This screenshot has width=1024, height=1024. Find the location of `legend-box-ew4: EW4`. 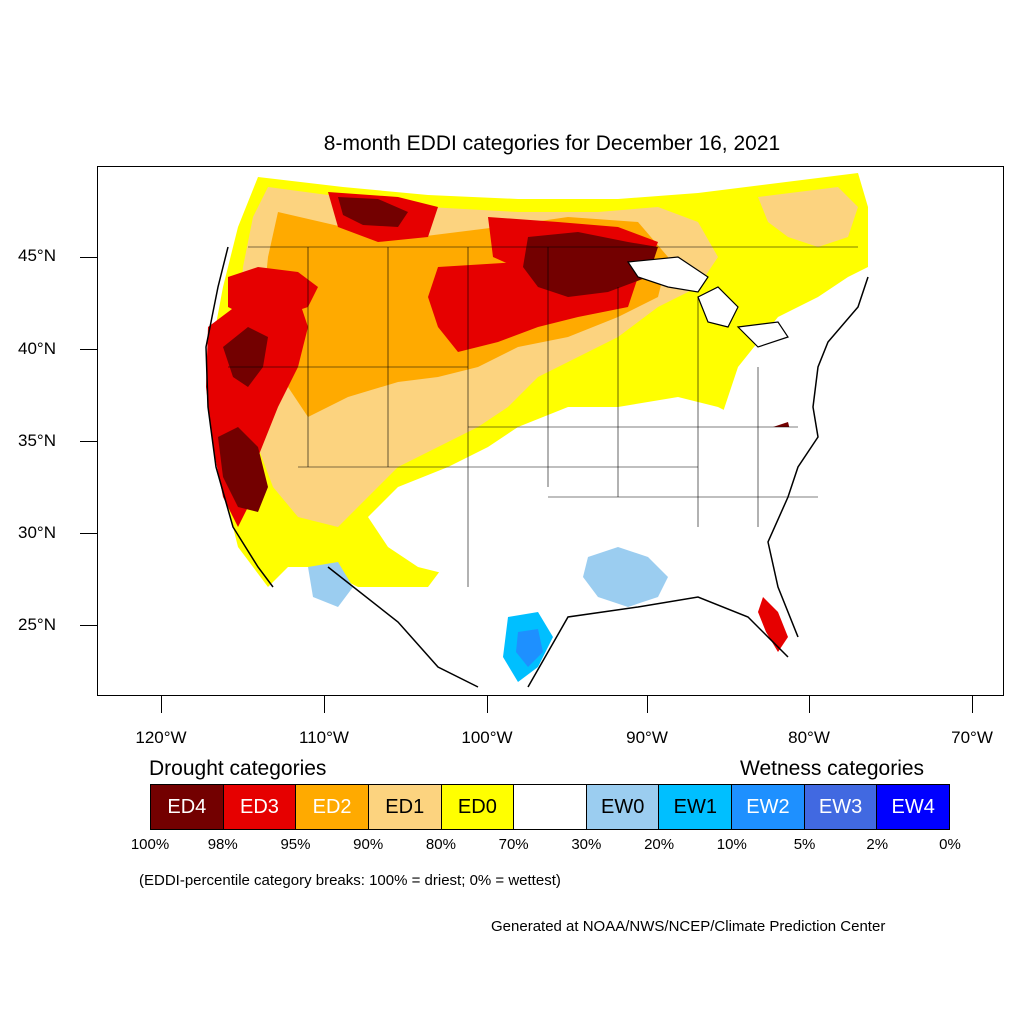

legend-box-ew4: EW4 is located at coordinates (913, 807).